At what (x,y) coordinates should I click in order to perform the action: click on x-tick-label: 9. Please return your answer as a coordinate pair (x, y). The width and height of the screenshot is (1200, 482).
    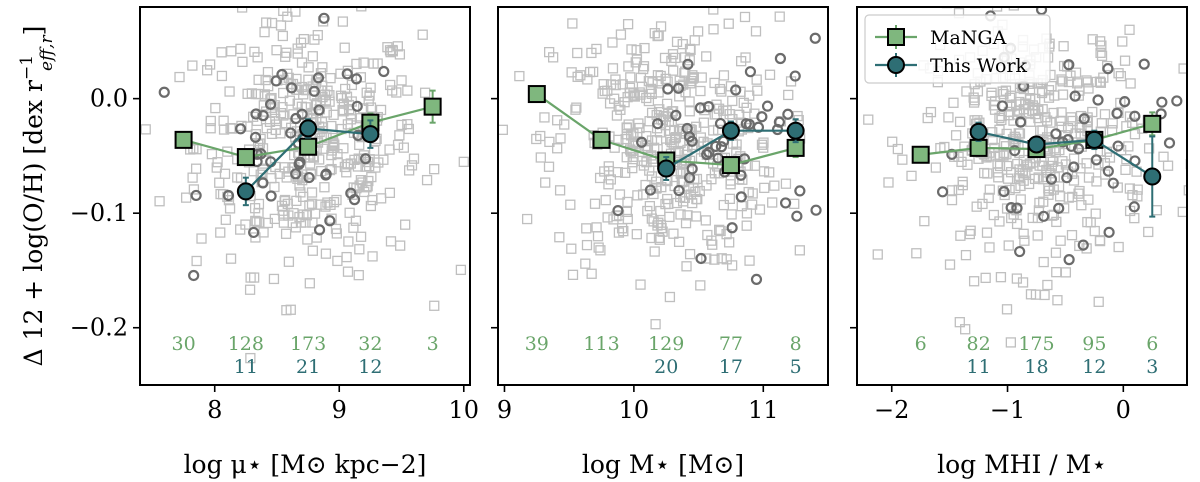
    Looking at the image, I should click on (339, 410).